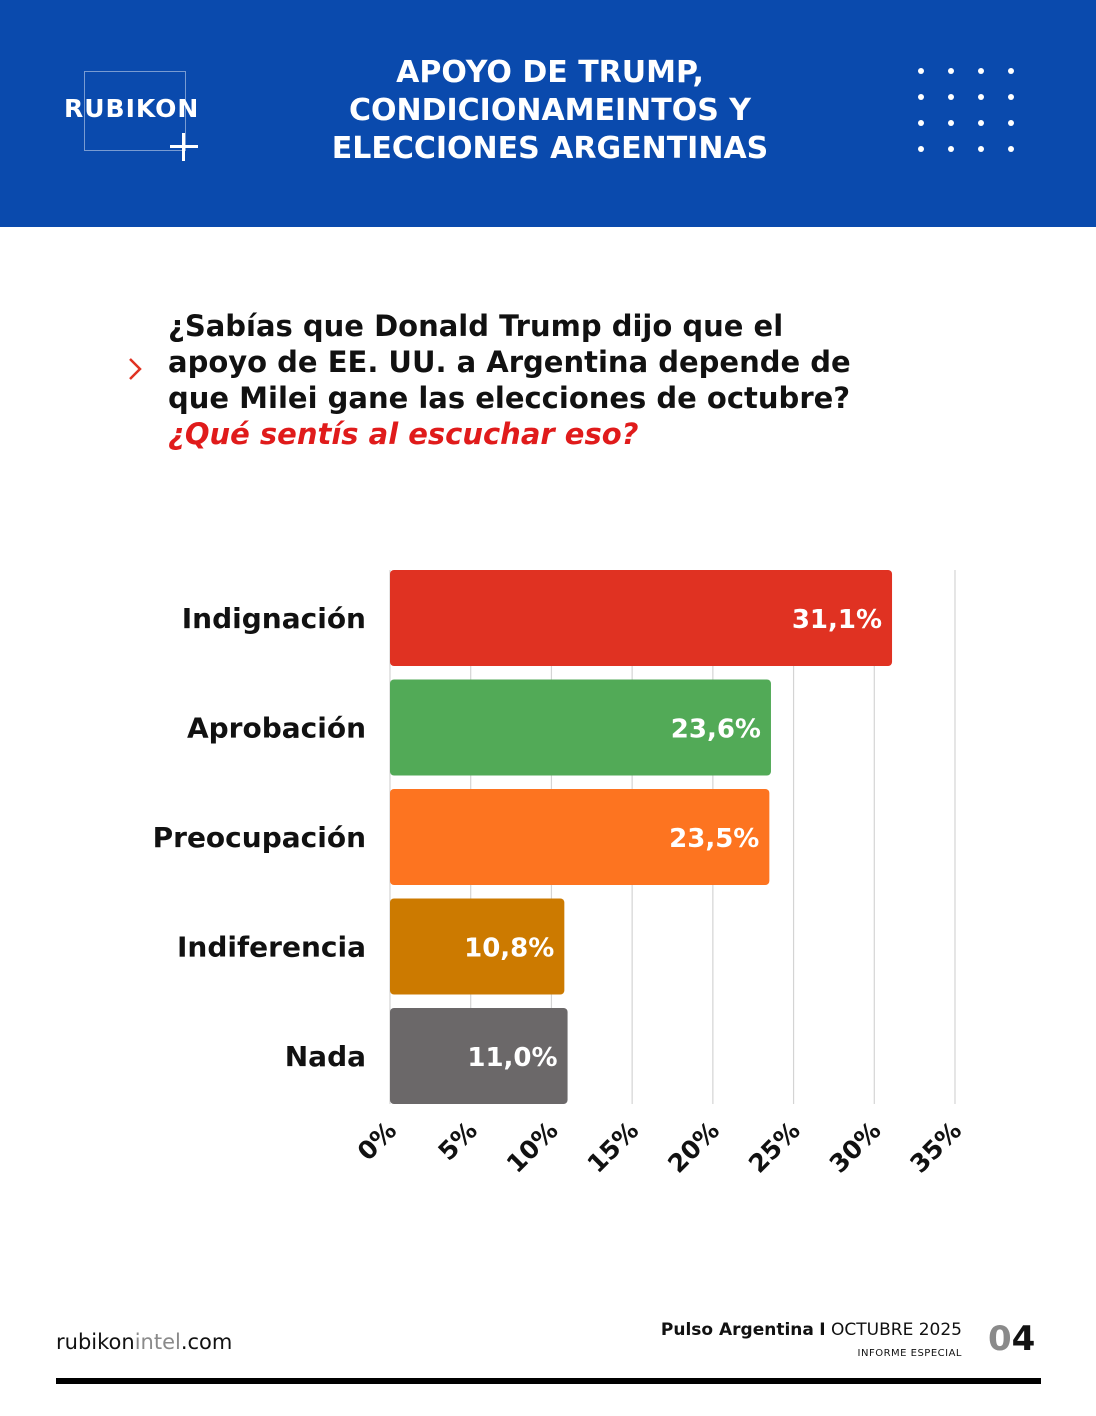 Image resolution: width=1096 pixels, height=1416 pixels. What do you see at coordinates (532, 1147) in the screenshot?
I see `tick-label: 10%` at bounding box center [532, 1147].